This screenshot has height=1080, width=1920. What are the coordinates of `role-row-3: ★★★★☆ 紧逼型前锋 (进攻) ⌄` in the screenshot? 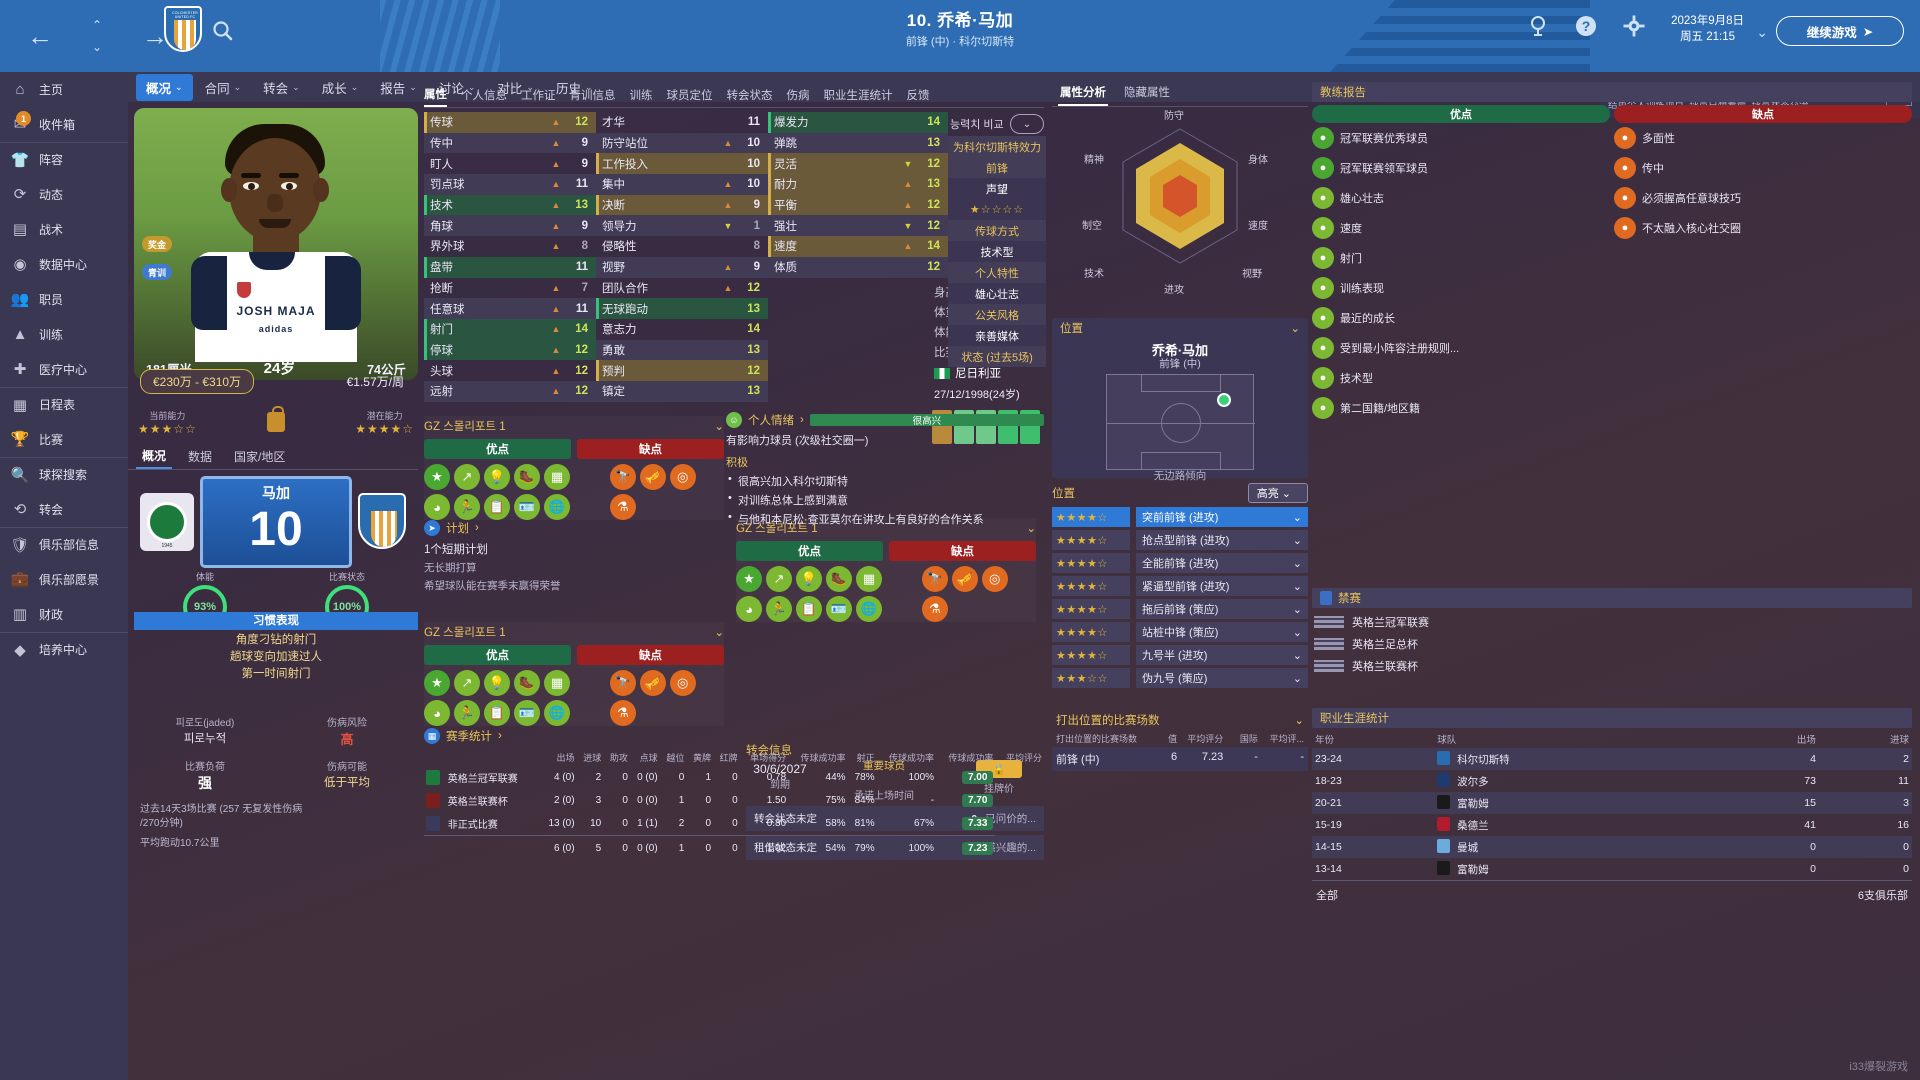 It's located at (1180, 586).